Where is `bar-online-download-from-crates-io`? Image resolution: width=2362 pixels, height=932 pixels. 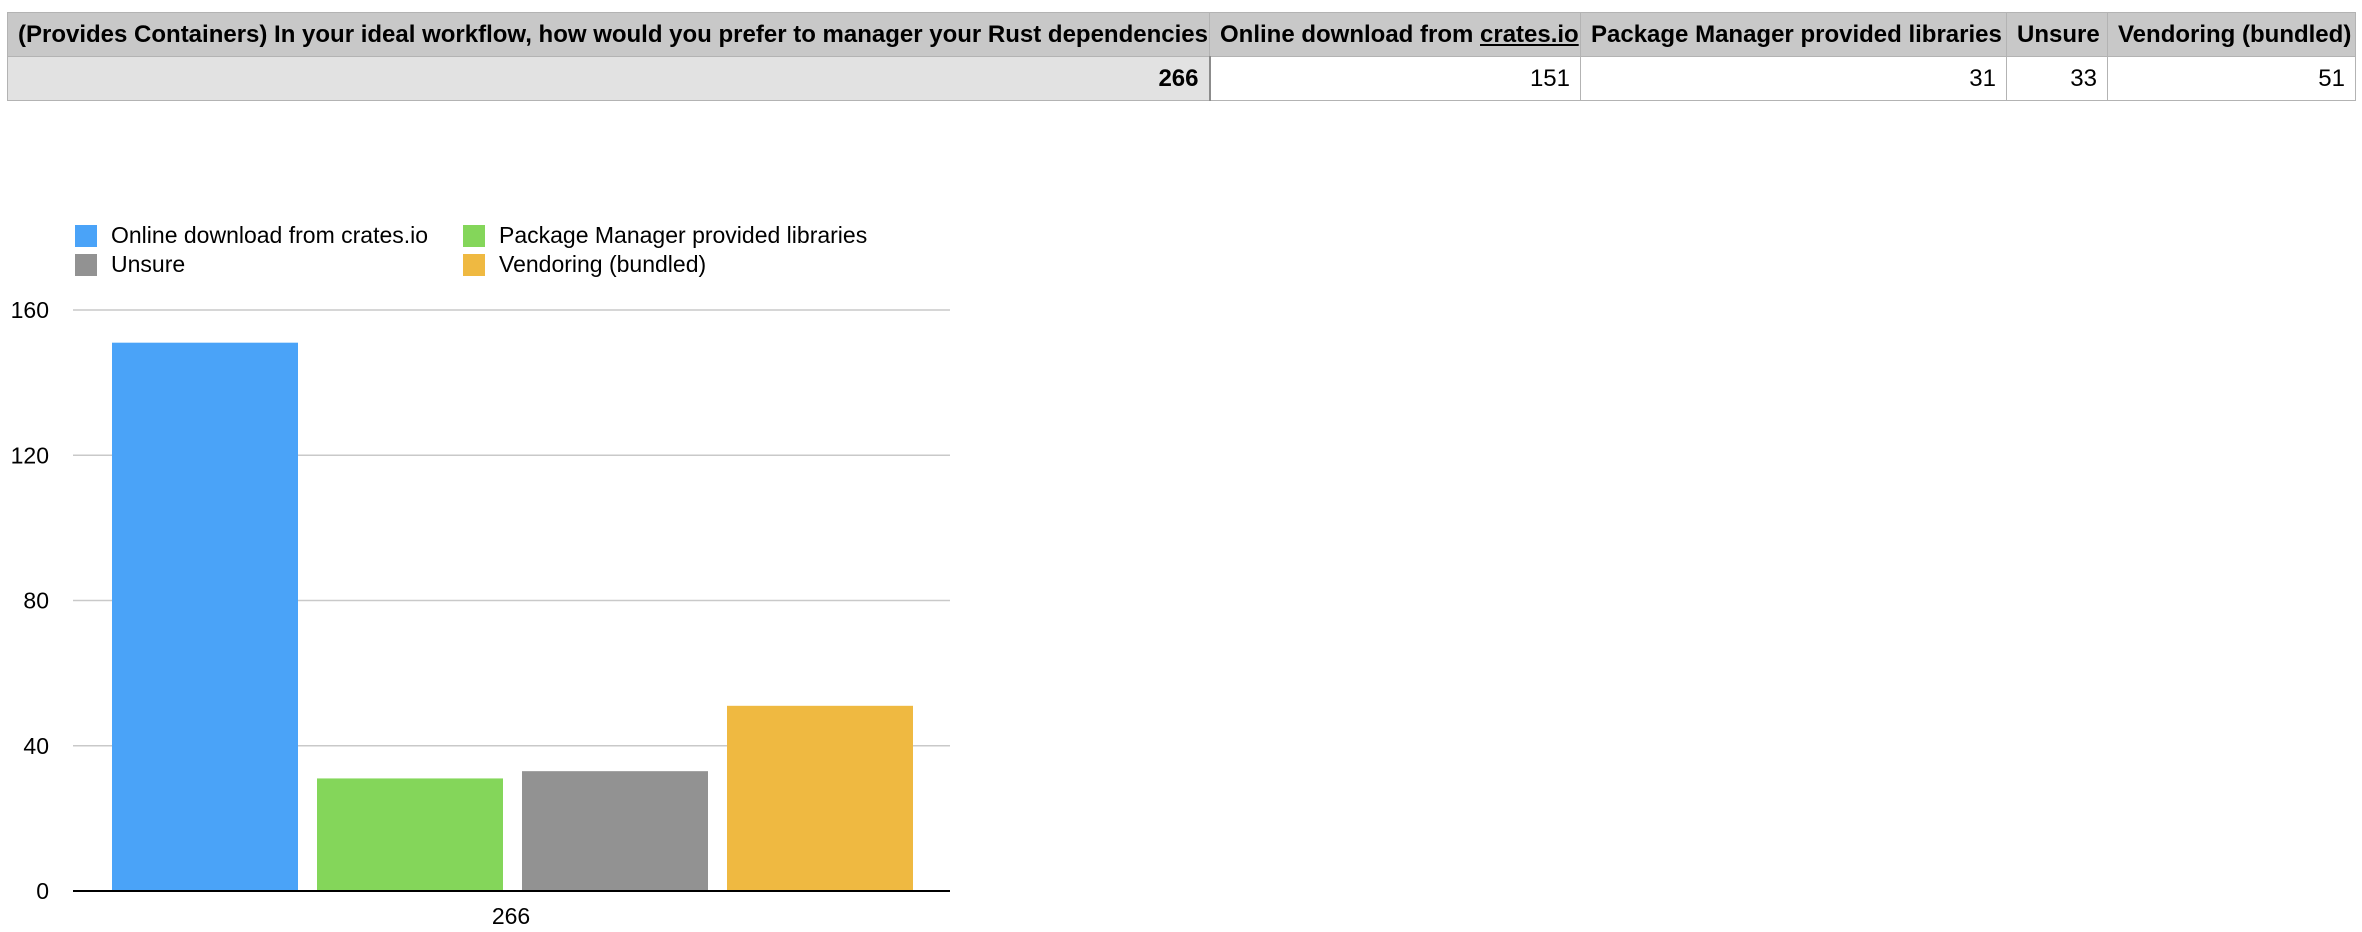 bar-online-download-from-crates-io is located at coordinates (205, 616).